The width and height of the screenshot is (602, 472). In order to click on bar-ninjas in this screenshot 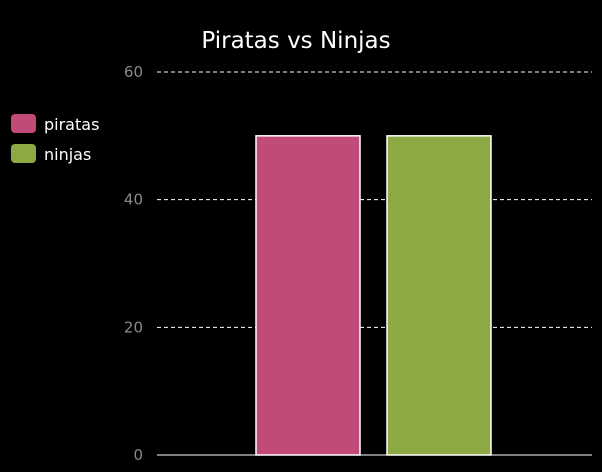, I will do `click(439, 295)`.